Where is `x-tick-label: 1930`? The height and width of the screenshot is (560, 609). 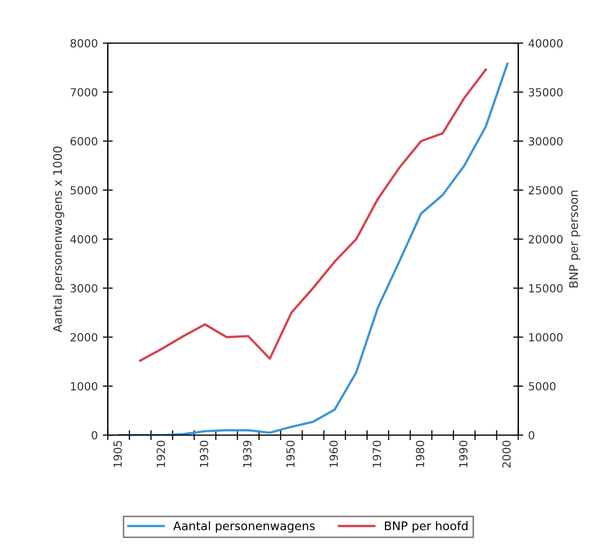
x-tick-label: 1930 is located at coordinates (204, 454).